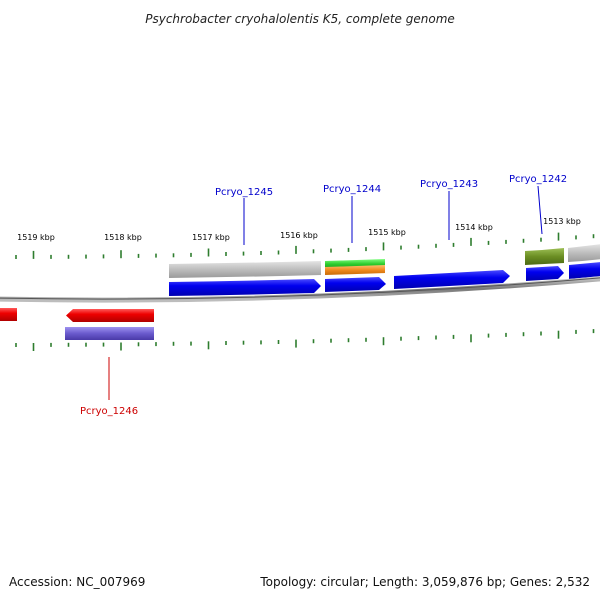 Image resolution: width=600 pixels, height=600 pixels. What do you see at coordinates (562, 221) in the screenshot?
I see `kbp-label: 1513 kbp` at bounding box center [562, 221].